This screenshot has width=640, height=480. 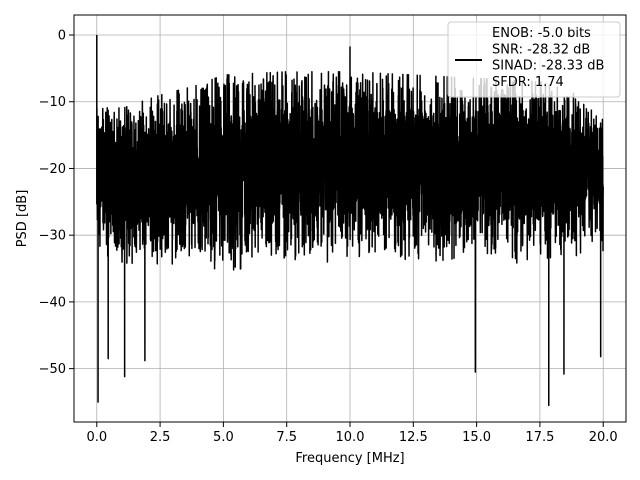 What do you see at coordinates (413, 437) in the screenshot?
I see `x-tick-label: 12.5` at bounding box center [413, 437].